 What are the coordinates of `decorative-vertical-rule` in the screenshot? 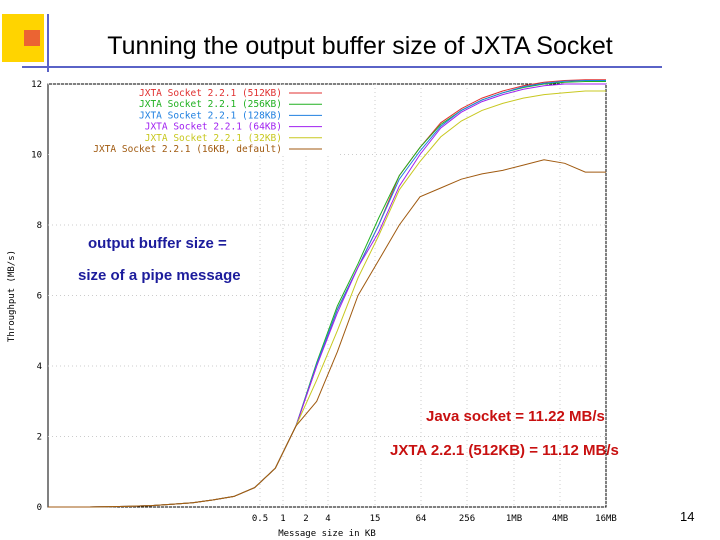 It's located at (48, 43).